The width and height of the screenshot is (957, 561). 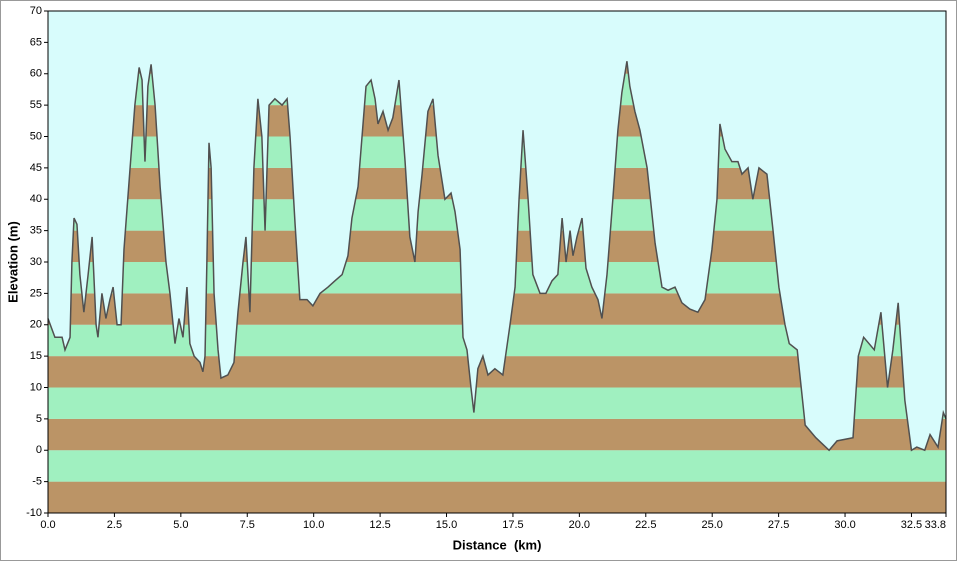 What do you see at coordinates (36, 42) in the screenshot?
I see `y-tick-label: 65` at bounding box center [36, 42].